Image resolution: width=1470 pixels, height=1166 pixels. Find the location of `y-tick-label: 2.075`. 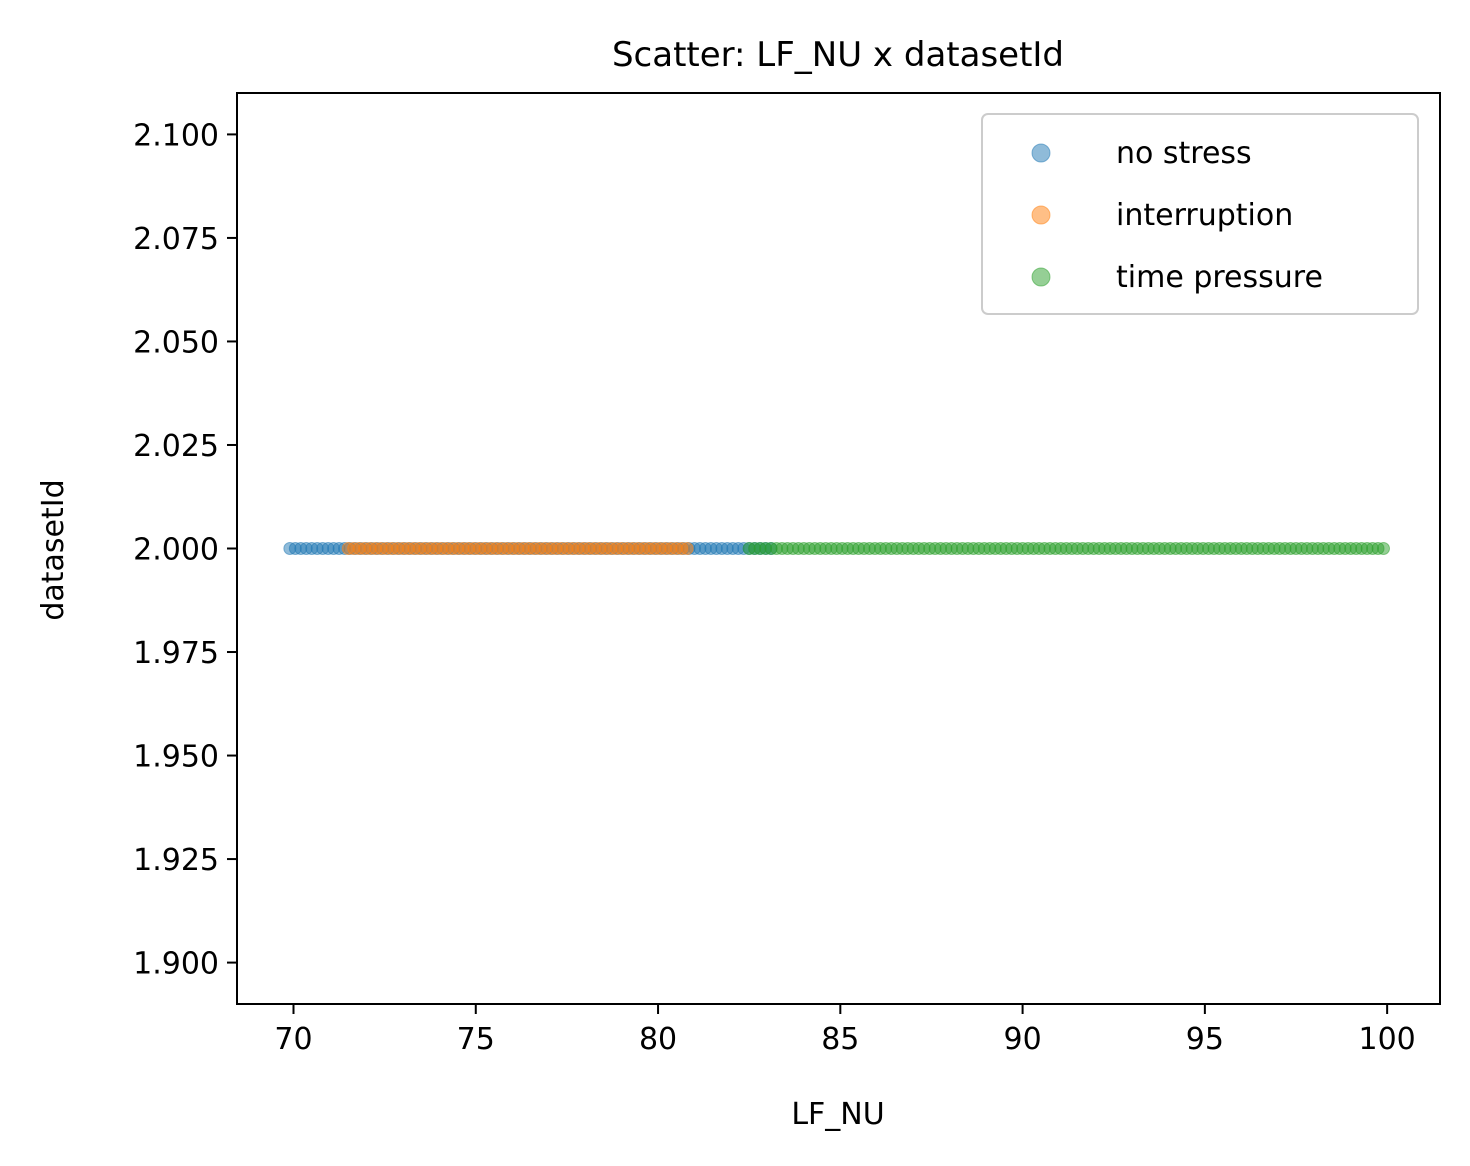

y-tick-label: 2.075 is located at coordinates (176, 239).